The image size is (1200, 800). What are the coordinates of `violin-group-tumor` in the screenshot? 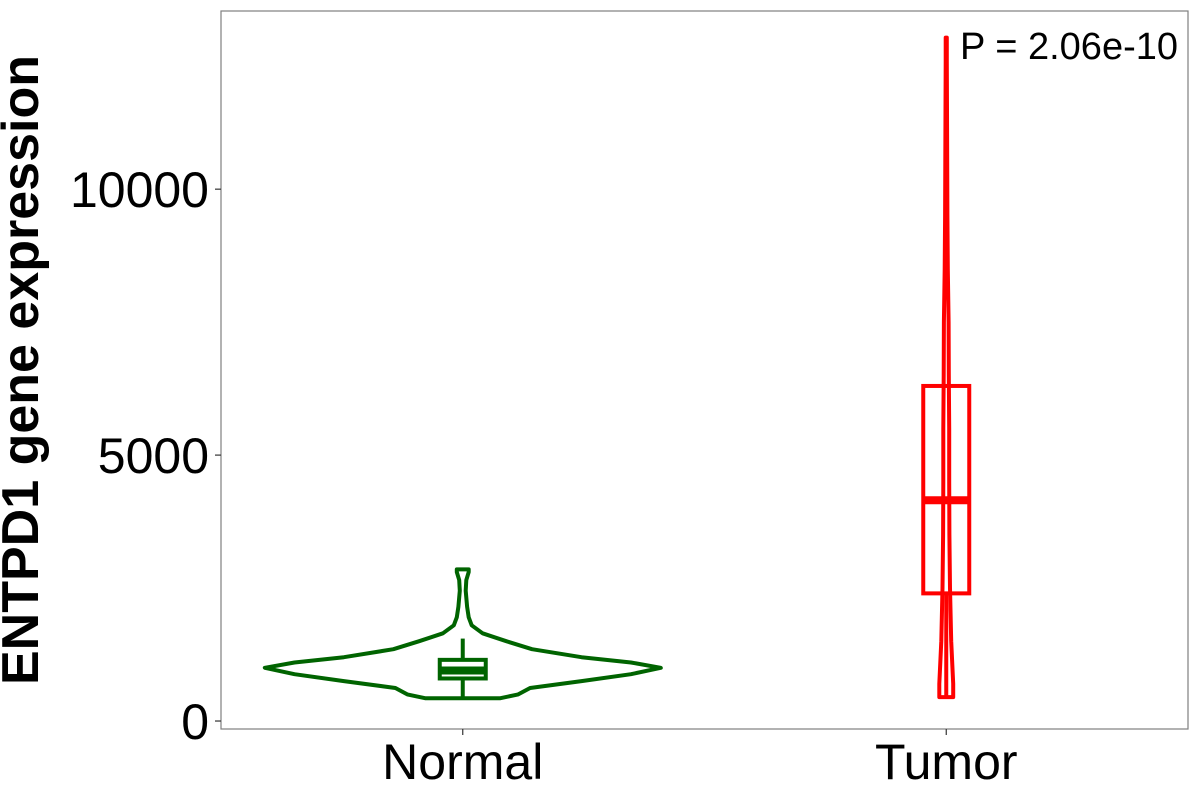 It's located at (946, 367).